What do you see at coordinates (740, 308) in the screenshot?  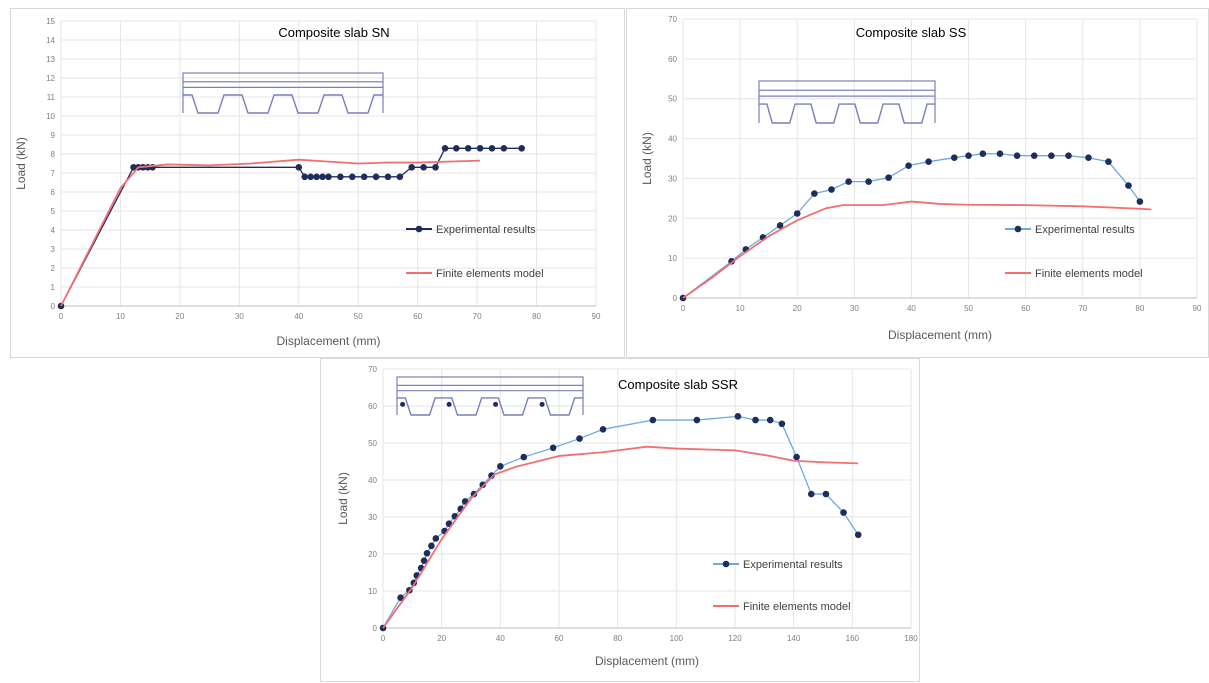 I see `x-tick-label: 10` at bounding box center [740, 308].